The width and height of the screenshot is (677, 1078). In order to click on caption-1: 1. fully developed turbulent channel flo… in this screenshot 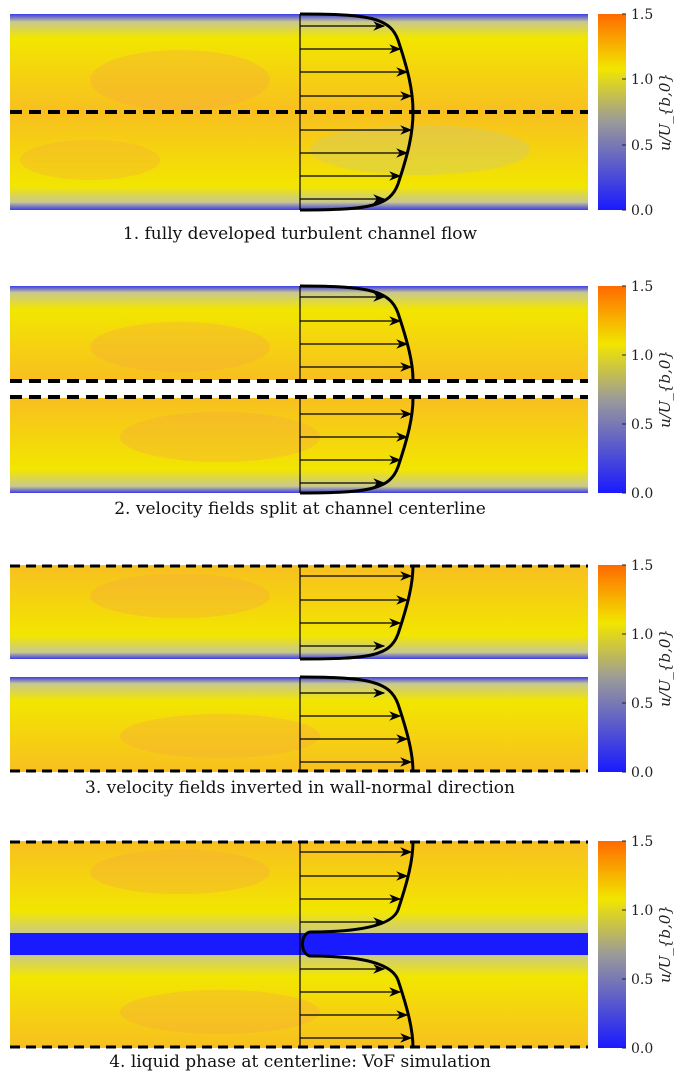, I will do `click(300, 234)`.